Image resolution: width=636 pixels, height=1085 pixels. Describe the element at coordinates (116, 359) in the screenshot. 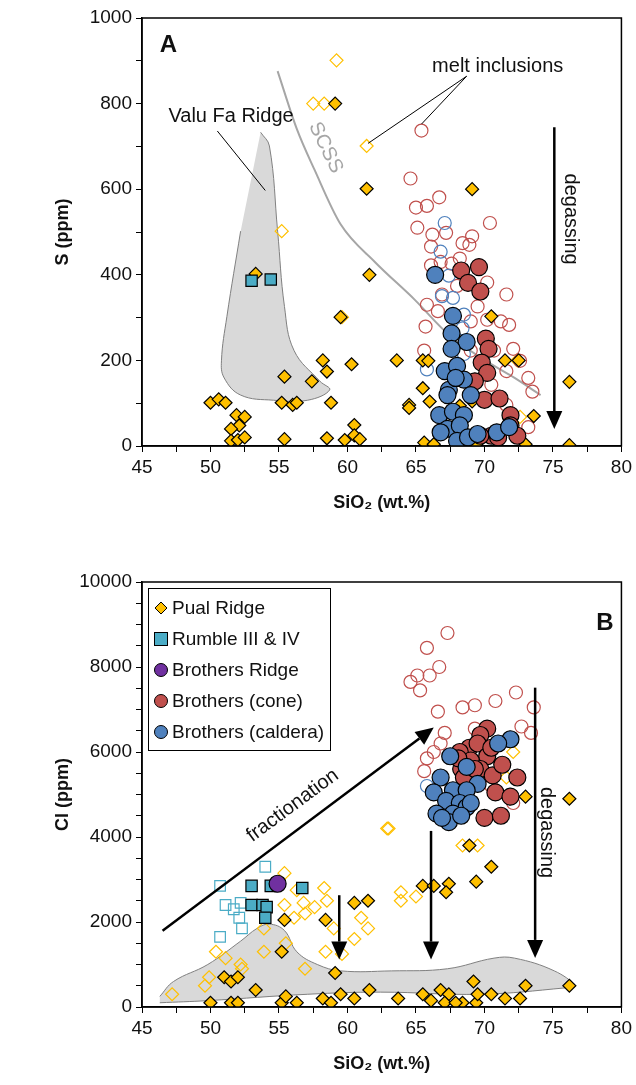

I see `y-tick-label: 200` at that location.